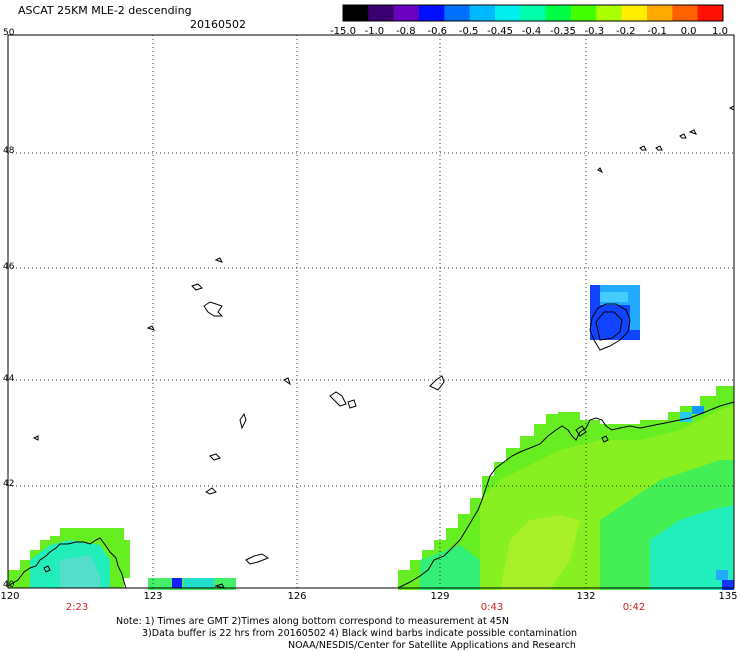 This screenshot has width=740, height=651. I want to click on colorbar-label: -15.0, so click(343, 31).